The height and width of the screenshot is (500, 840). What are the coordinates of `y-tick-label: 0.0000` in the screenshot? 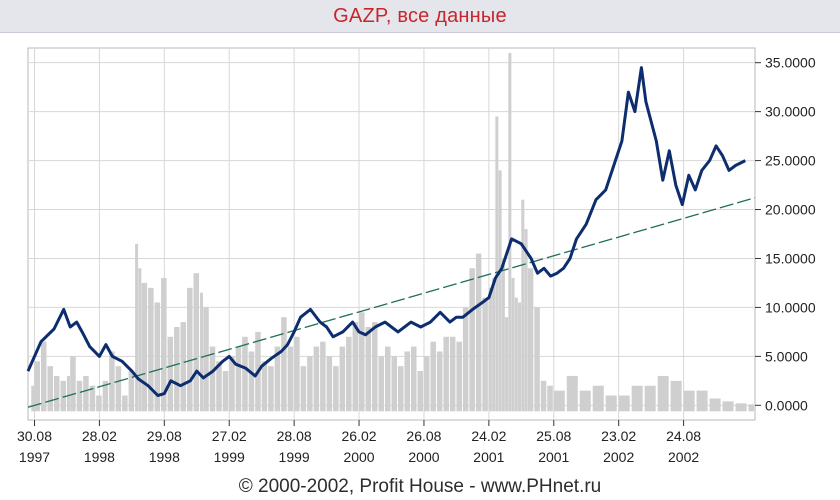 It's located at (786, 405).